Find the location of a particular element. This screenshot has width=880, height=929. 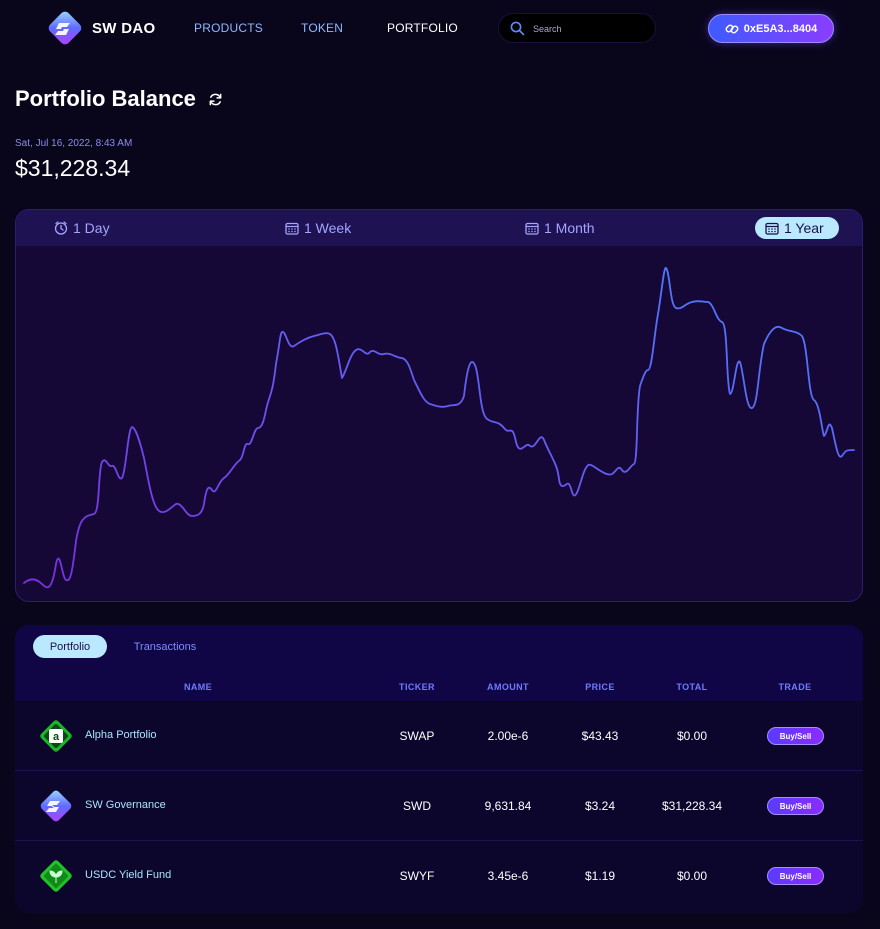

token-name: SW Governance is located at coordinates (125, 805).